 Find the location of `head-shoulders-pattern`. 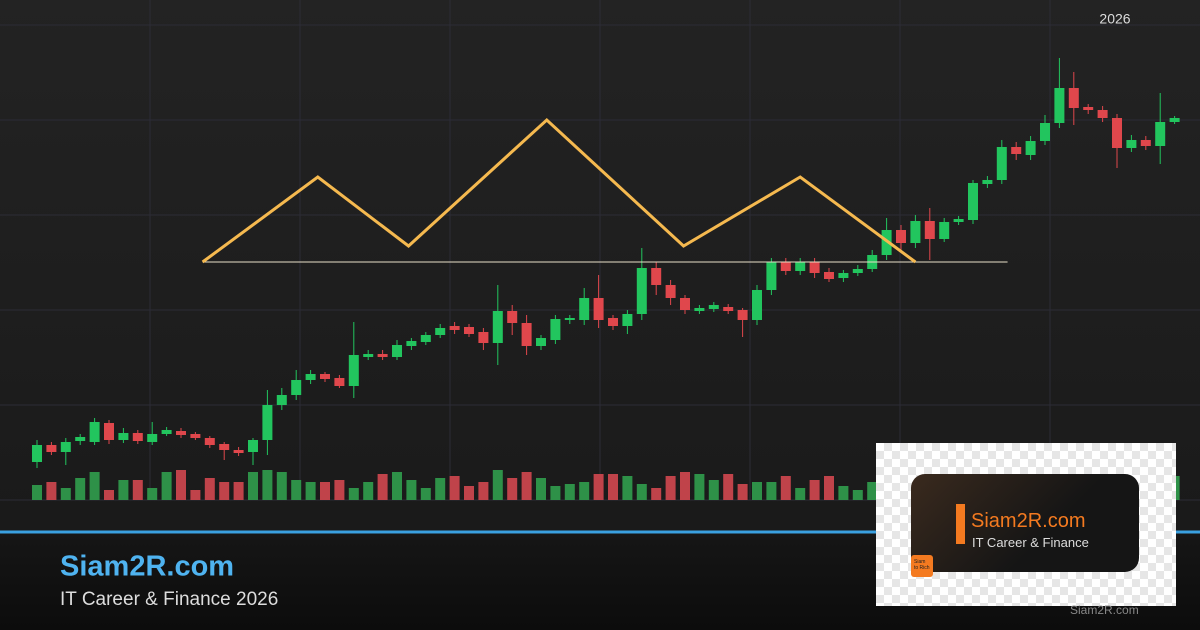

head-shoulders-pattern is located at coordinates (559, 190).